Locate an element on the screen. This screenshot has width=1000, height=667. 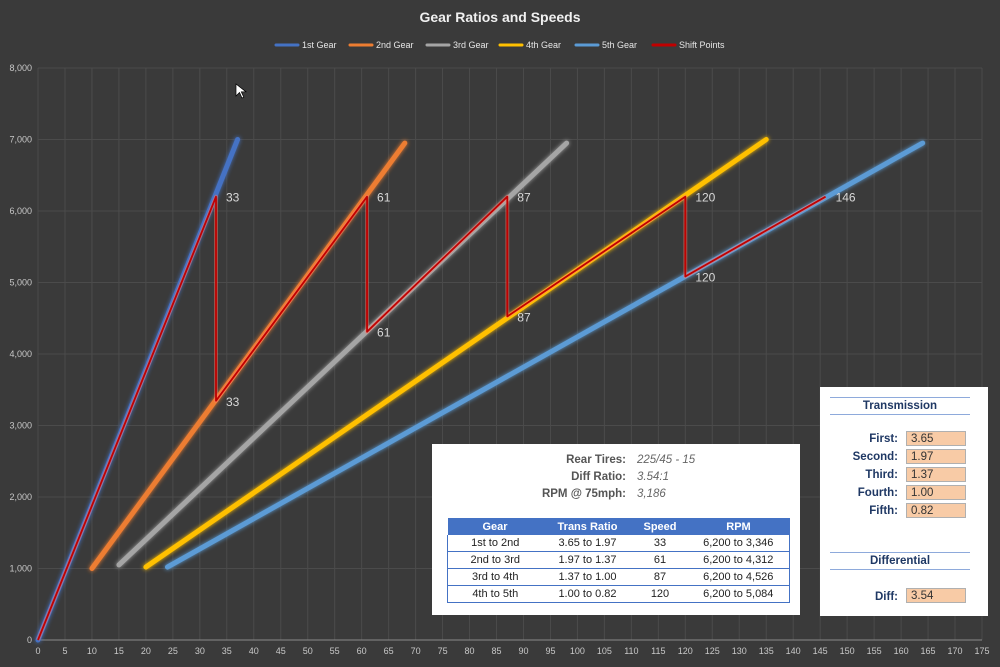
x-tick-label: 95 is located at coordinates (550, 651).